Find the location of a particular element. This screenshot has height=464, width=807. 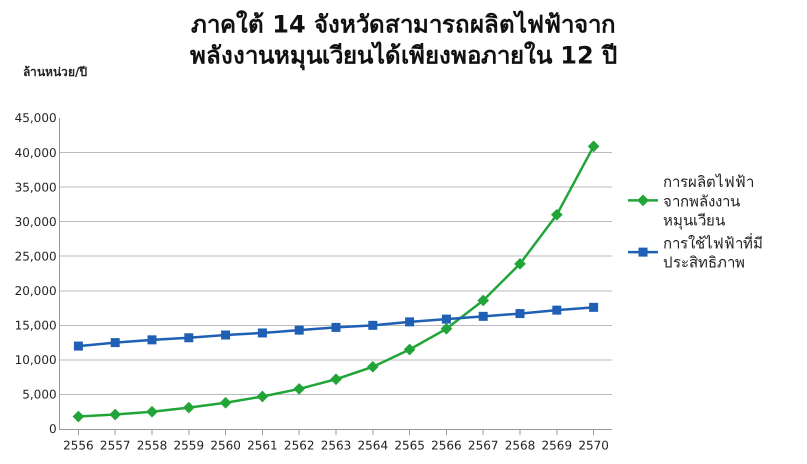

y-tick-label: 5,000 is located at coordinates (39, 395).